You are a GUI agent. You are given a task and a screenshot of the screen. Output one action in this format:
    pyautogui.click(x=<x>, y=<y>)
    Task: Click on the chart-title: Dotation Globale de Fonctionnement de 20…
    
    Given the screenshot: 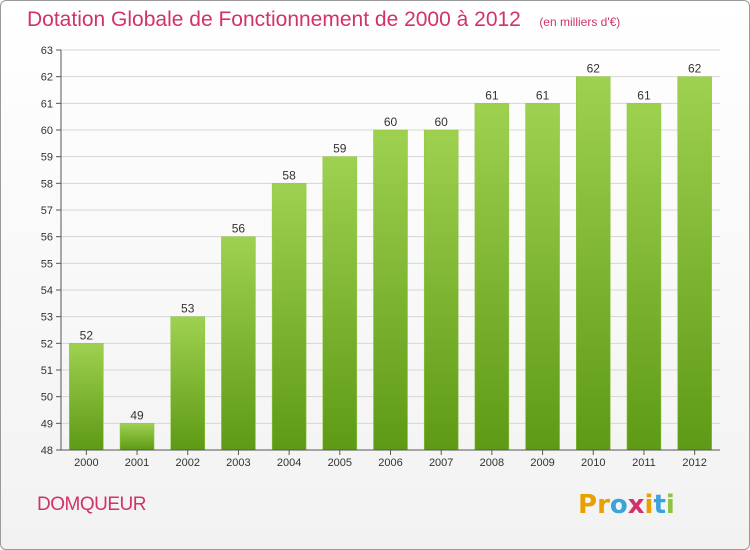 What is the action you would take?
    pyautogui.click(x=274, y=19)
    